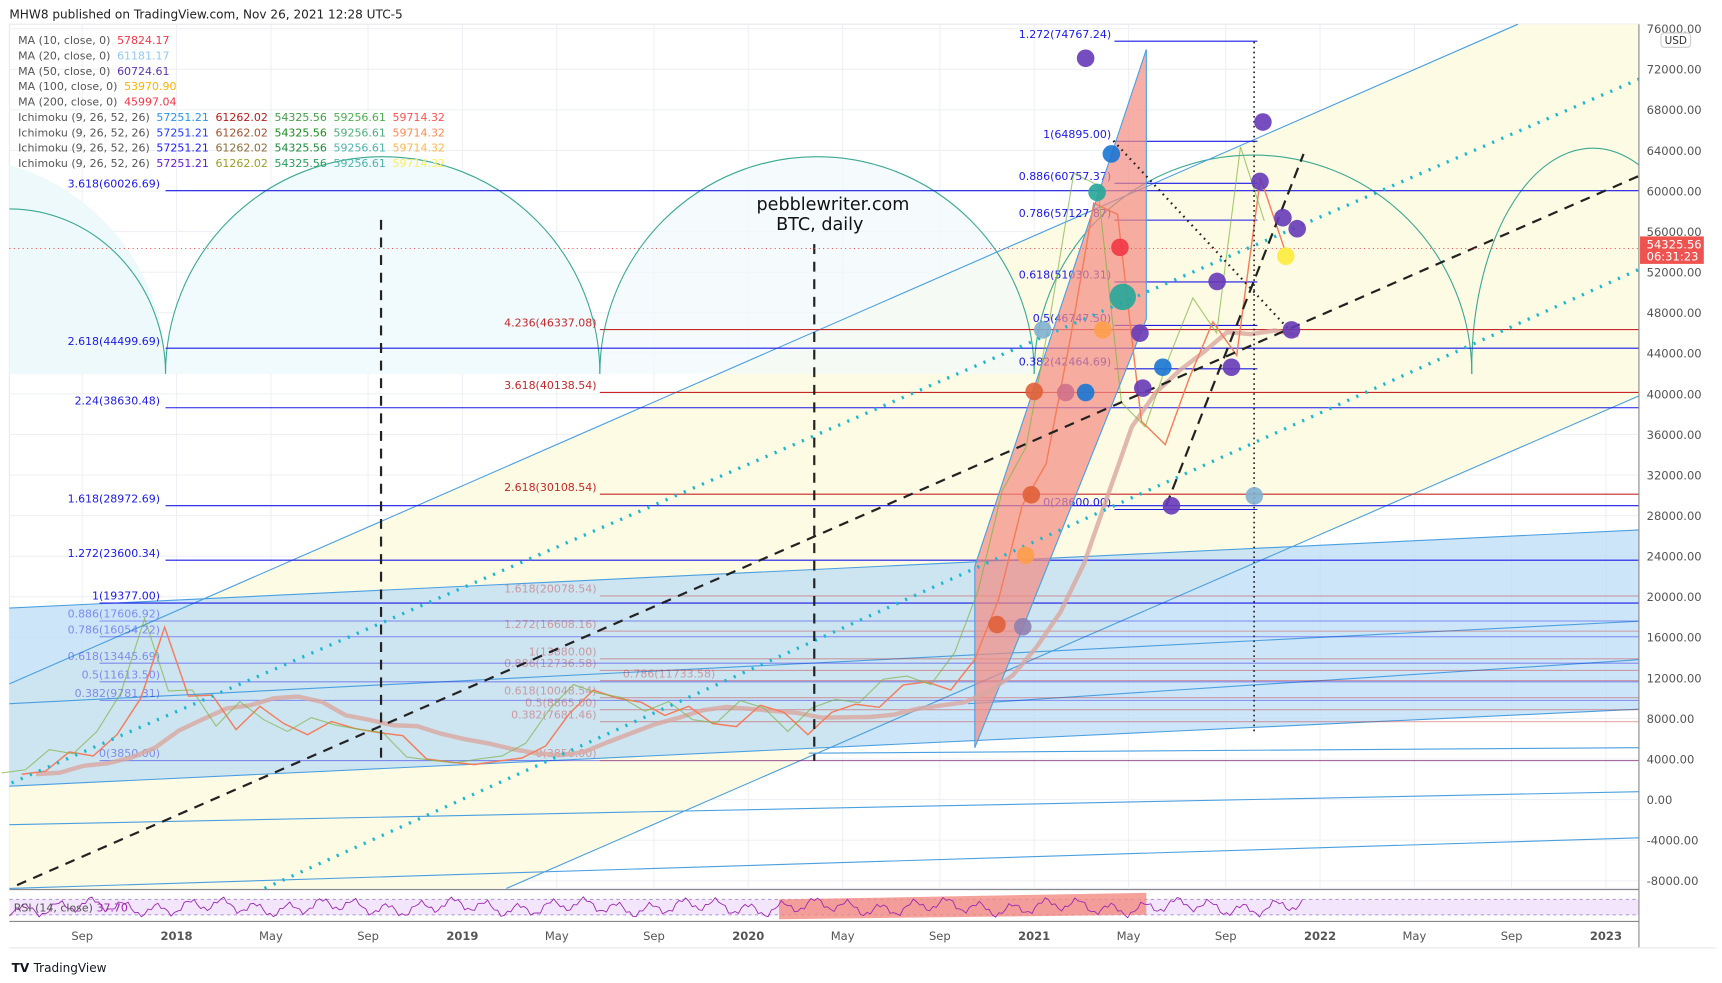 This screenshot has width=1722, height=983. What do you see at coordinates (93, 71) in the screenshot?
I see `legend-row: MA (50, close, 0) 60724.61` at bounding box center [93, 71].